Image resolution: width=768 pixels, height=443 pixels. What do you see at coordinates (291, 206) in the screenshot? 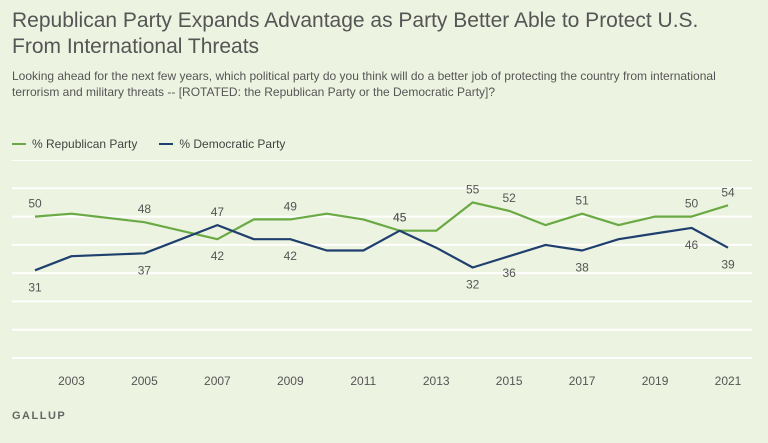
I see `data-label-republican: 49` at bounding box center [291, 206].